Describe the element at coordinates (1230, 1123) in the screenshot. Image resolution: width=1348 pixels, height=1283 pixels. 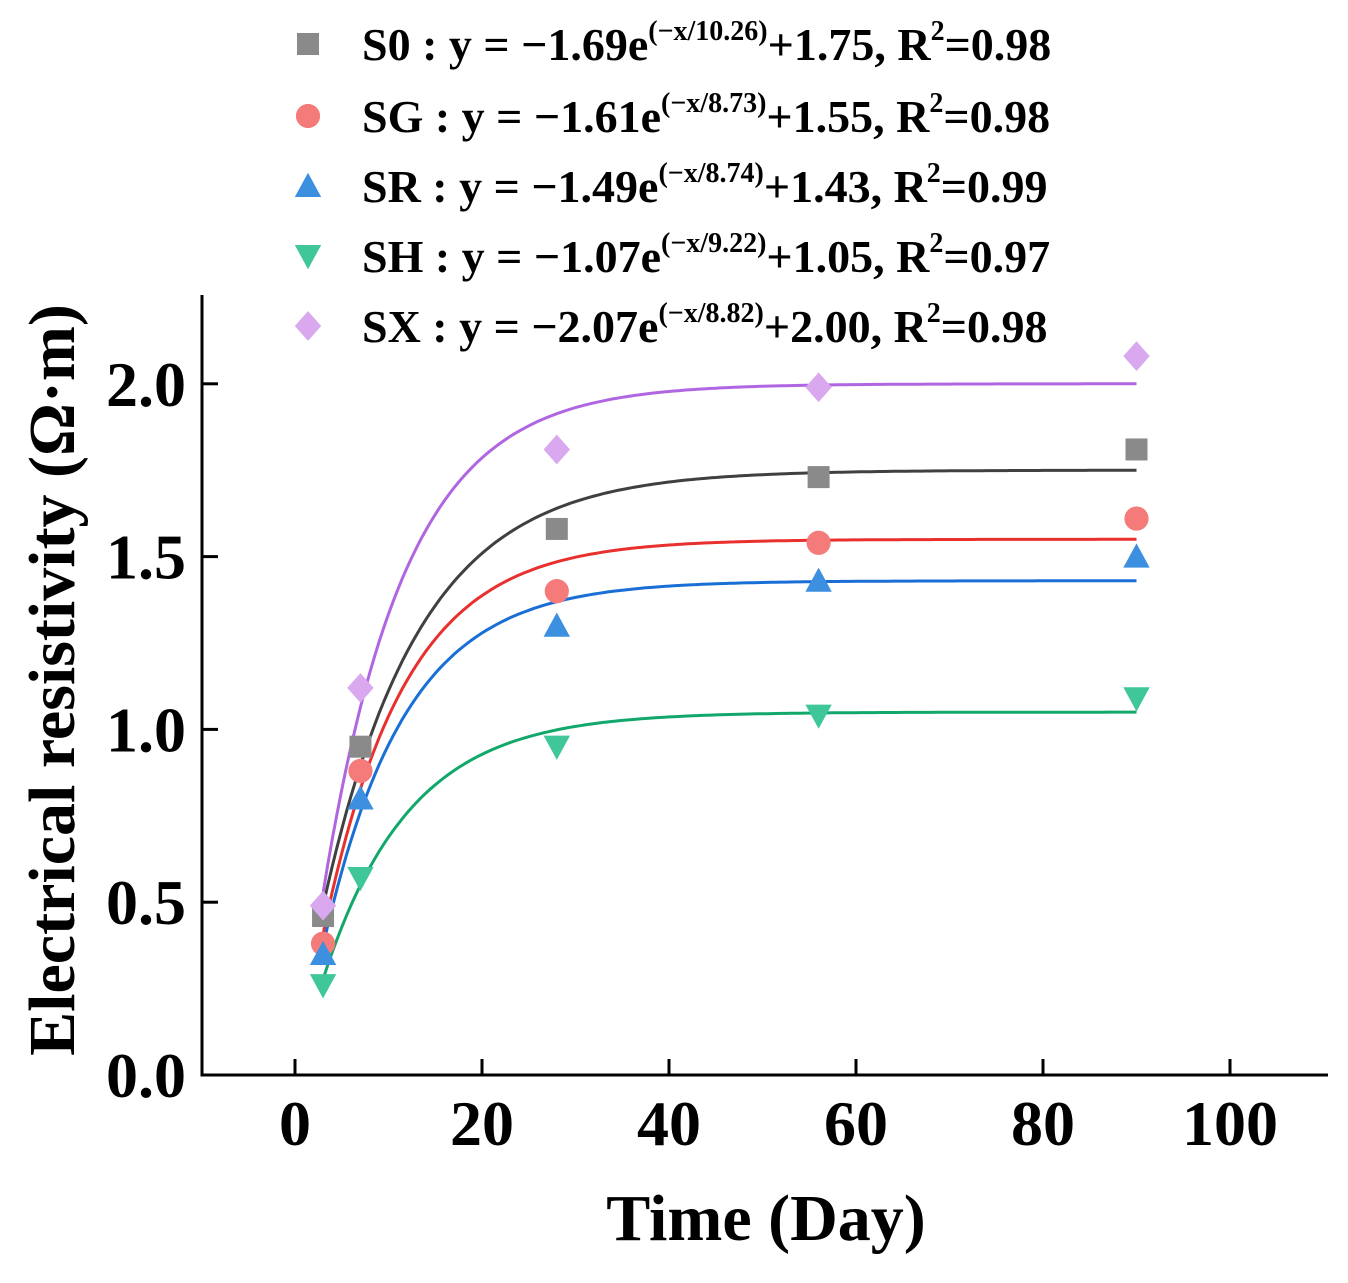
I see `x-tick-label: 100` at that location.